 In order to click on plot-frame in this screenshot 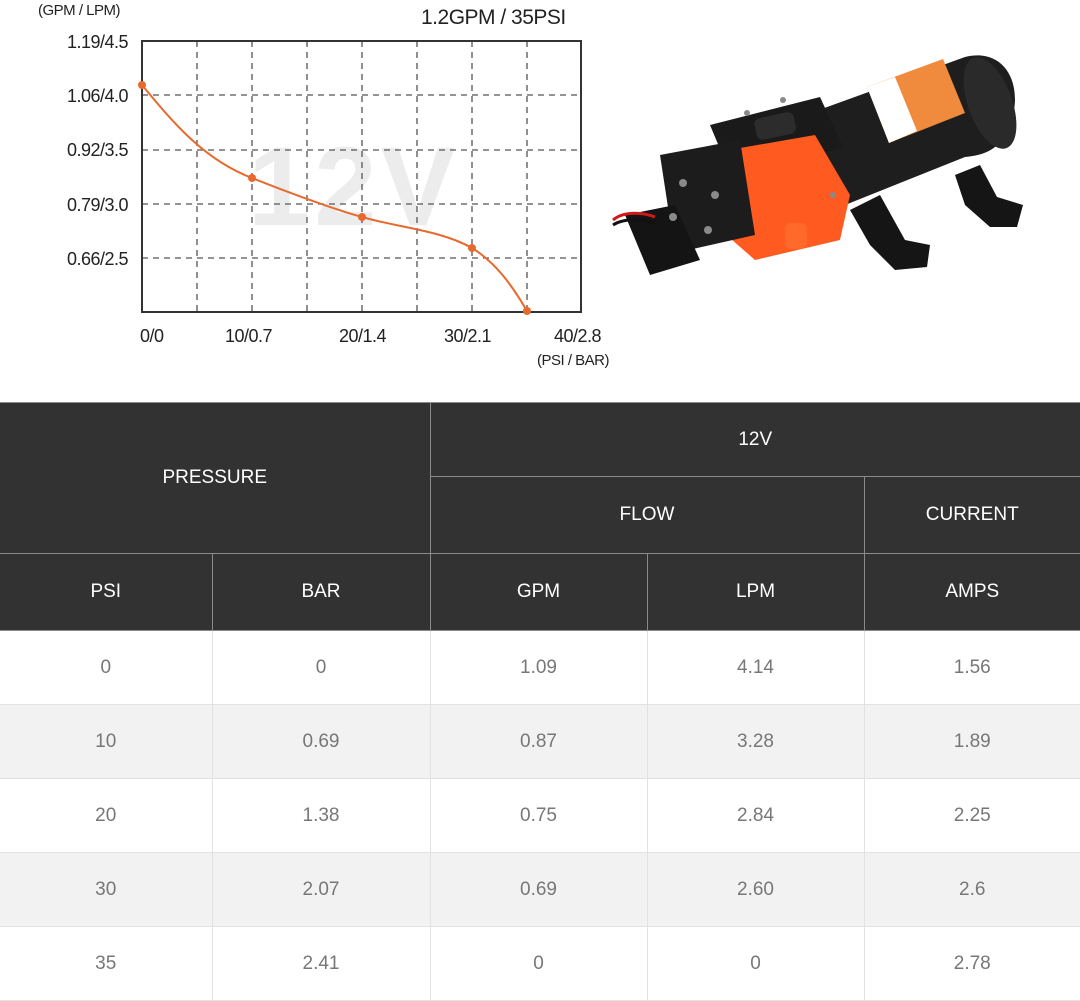, I will do `click(361, 176)`.